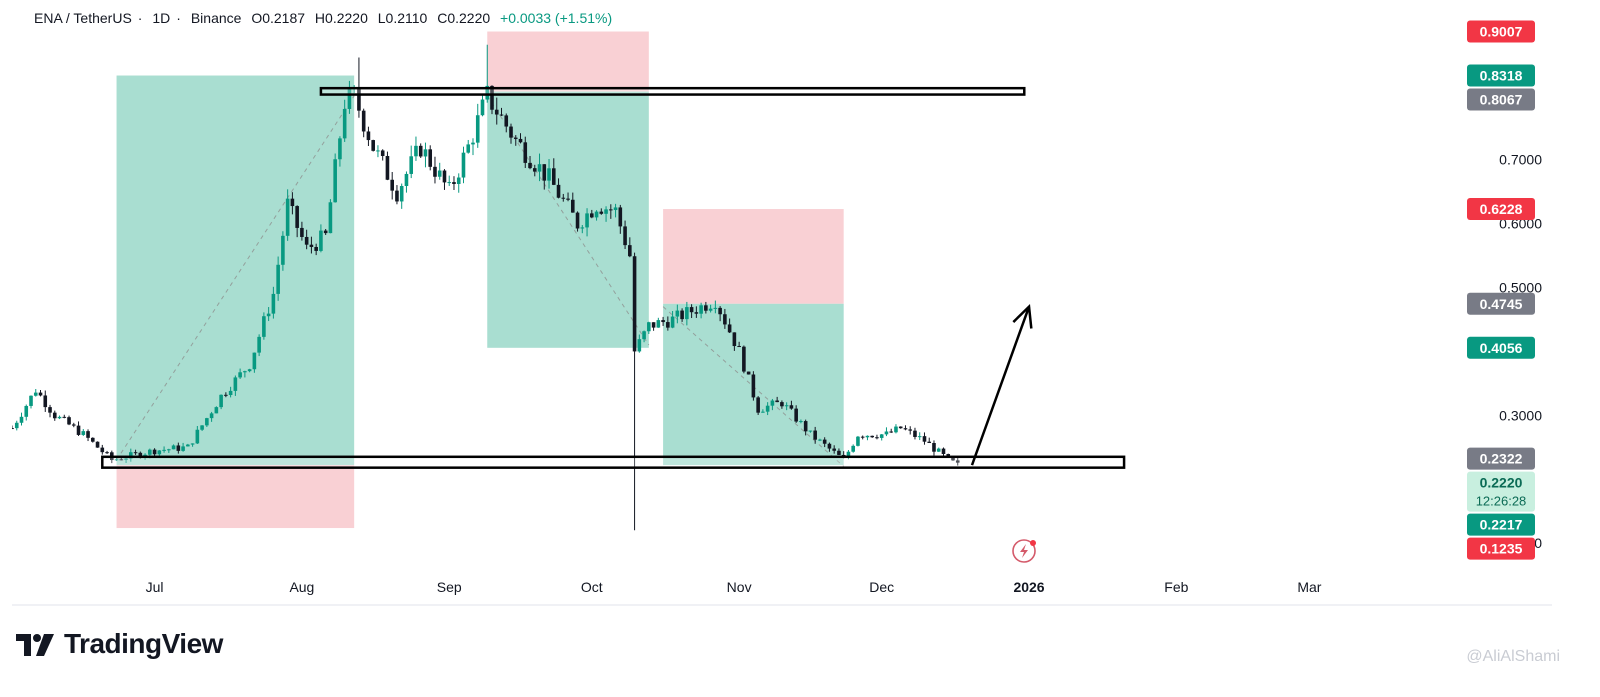  I want to click on price-label-value: 0.2220, so click(1501, 483).